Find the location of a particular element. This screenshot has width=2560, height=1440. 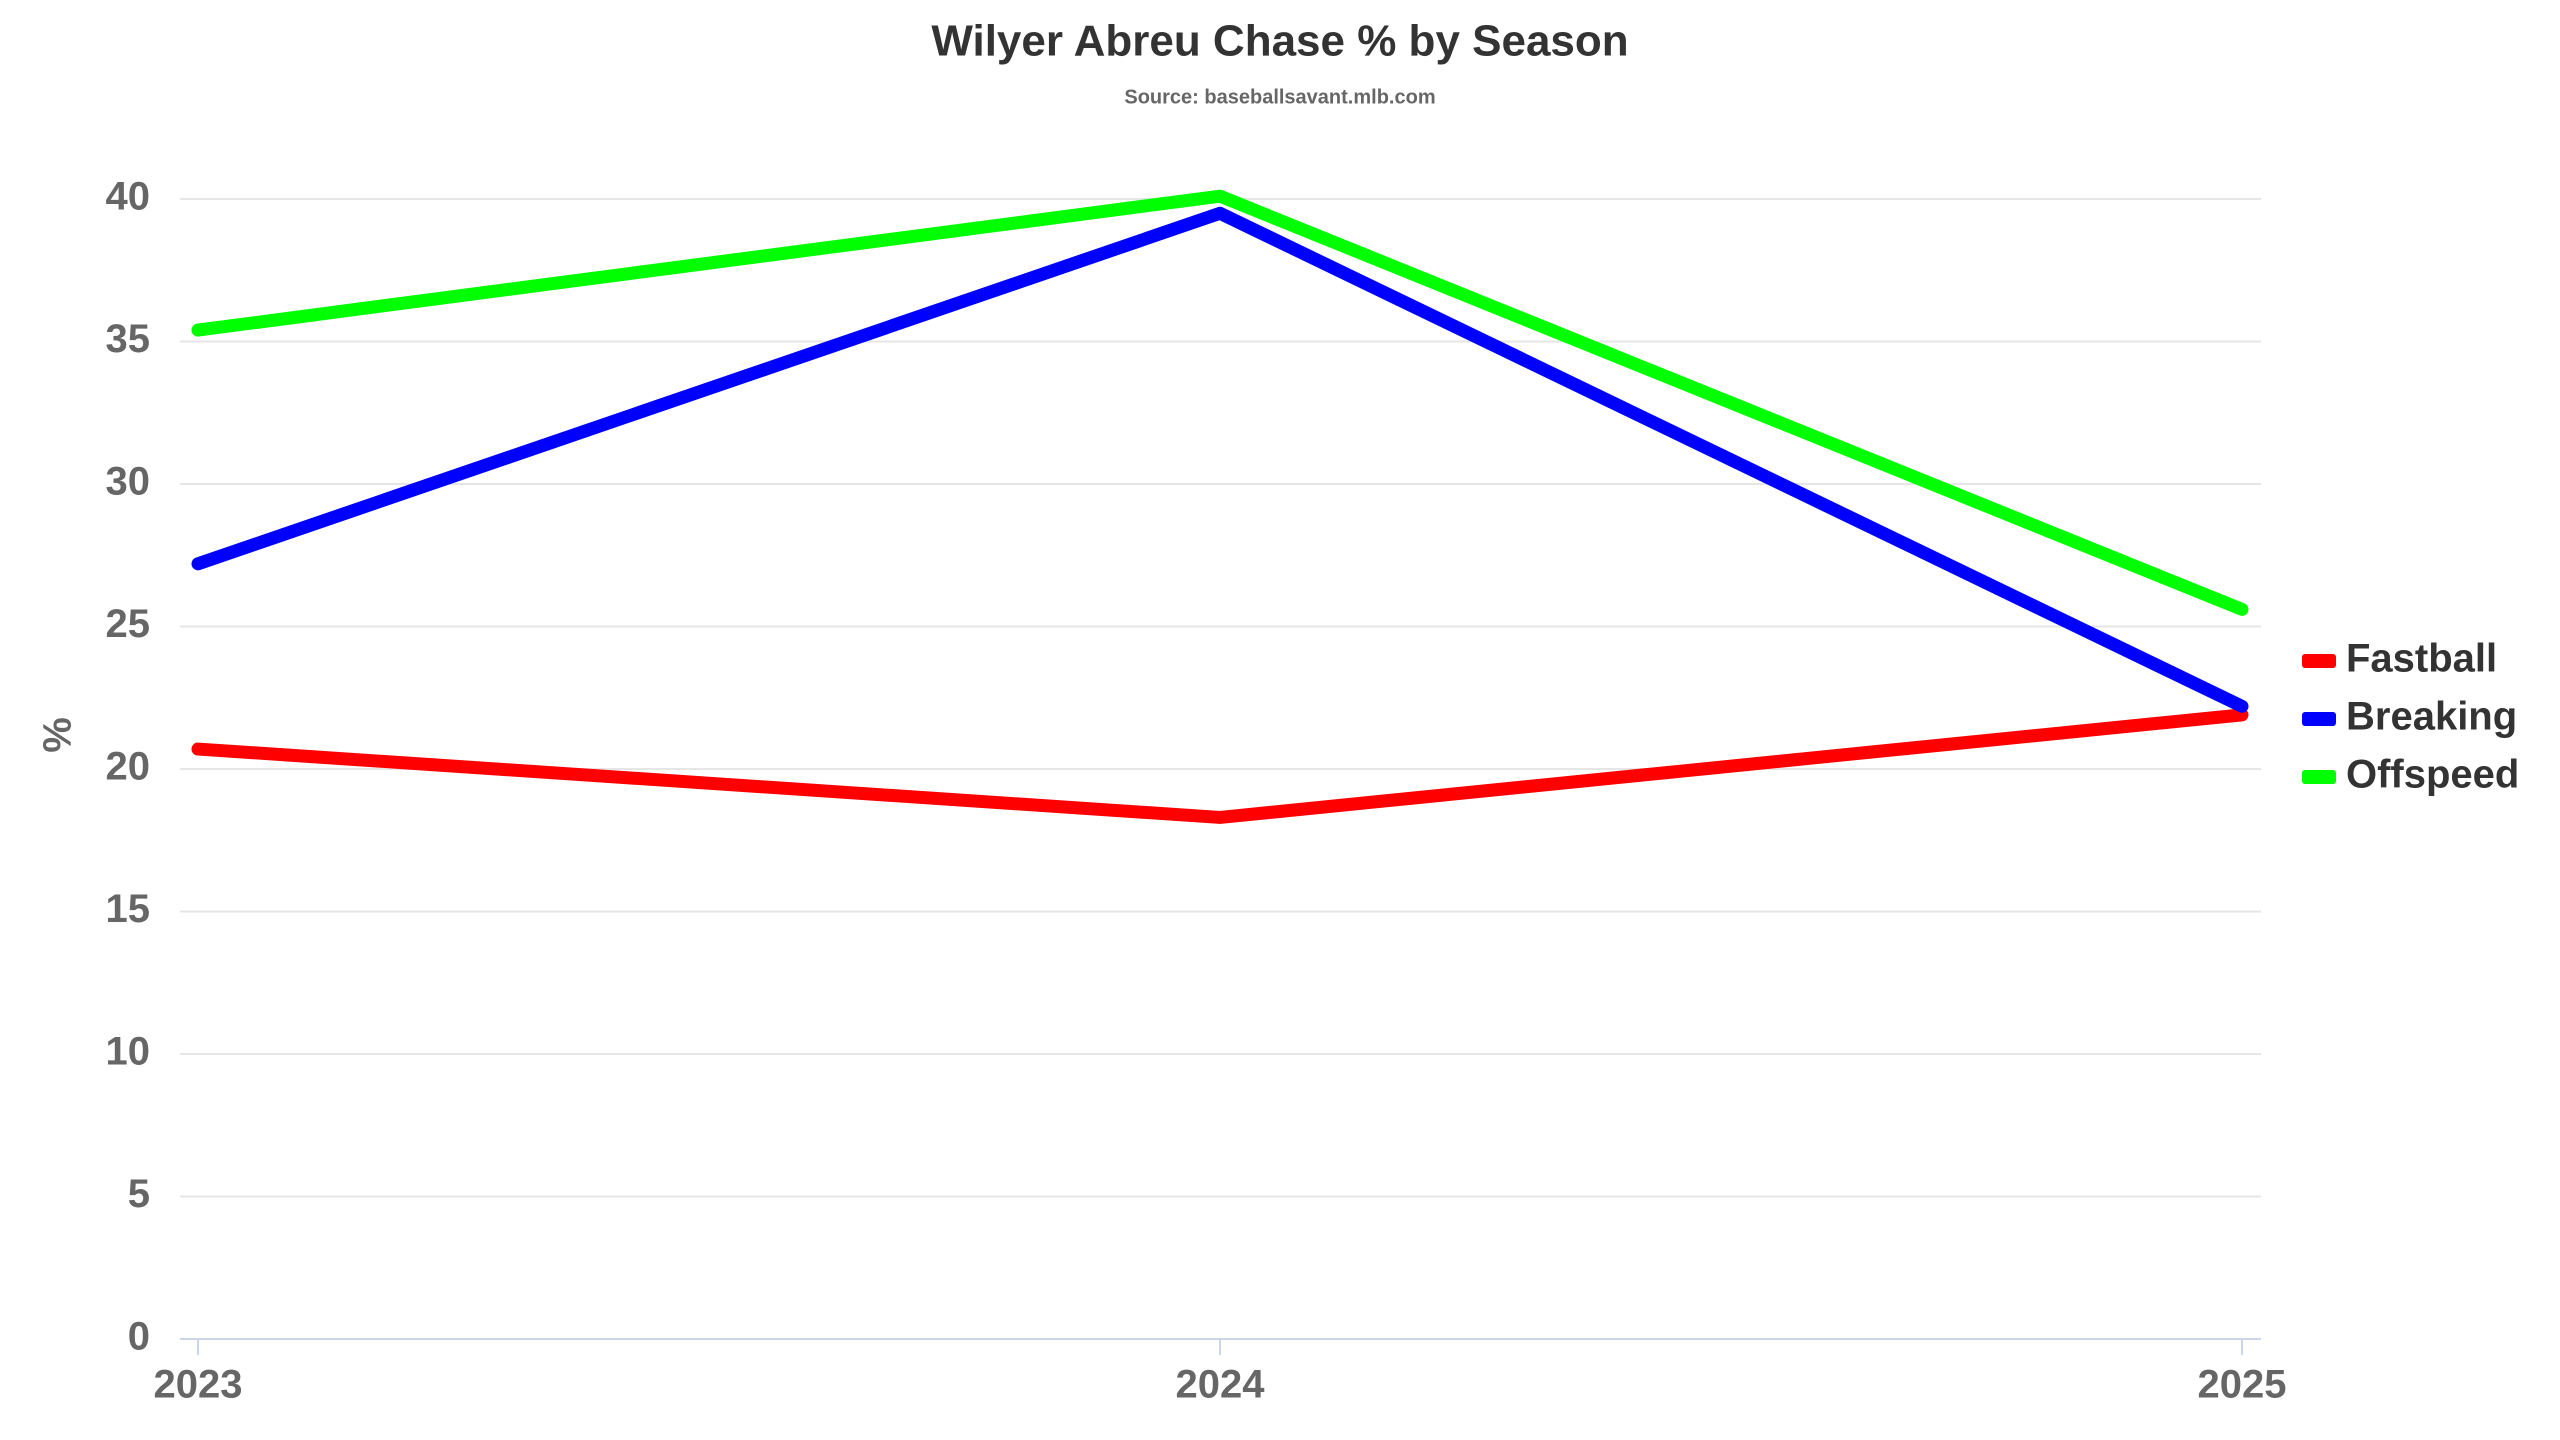

y-tick-label: 20 is located at coordinates (128, 767).